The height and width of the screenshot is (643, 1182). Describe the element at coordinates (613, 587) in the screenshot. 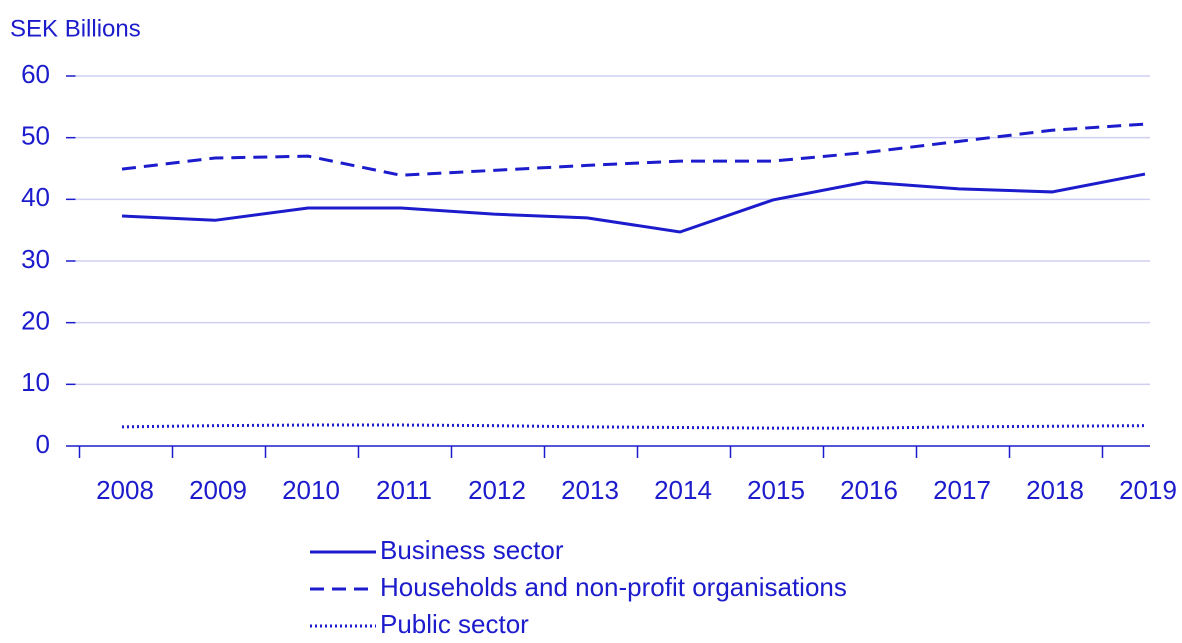

I see `legend-label: Households and non-profit organisations` at that location.